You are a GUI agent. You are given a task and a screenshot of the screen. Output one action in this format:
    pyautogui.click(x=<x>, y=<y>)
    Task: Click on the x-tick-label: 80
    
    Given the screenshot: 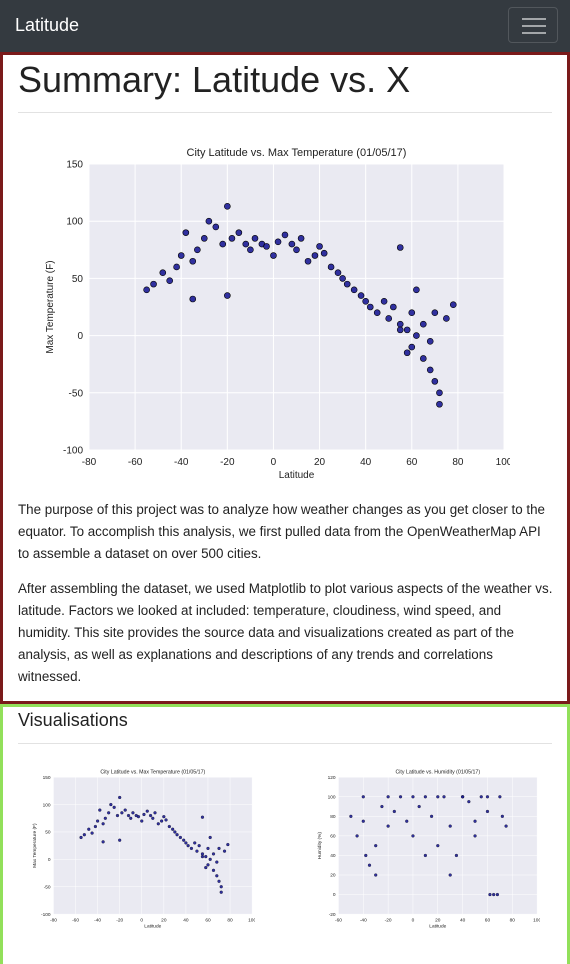 What is the action you would take?
    pyautogui.click(x=230, y=920)
    